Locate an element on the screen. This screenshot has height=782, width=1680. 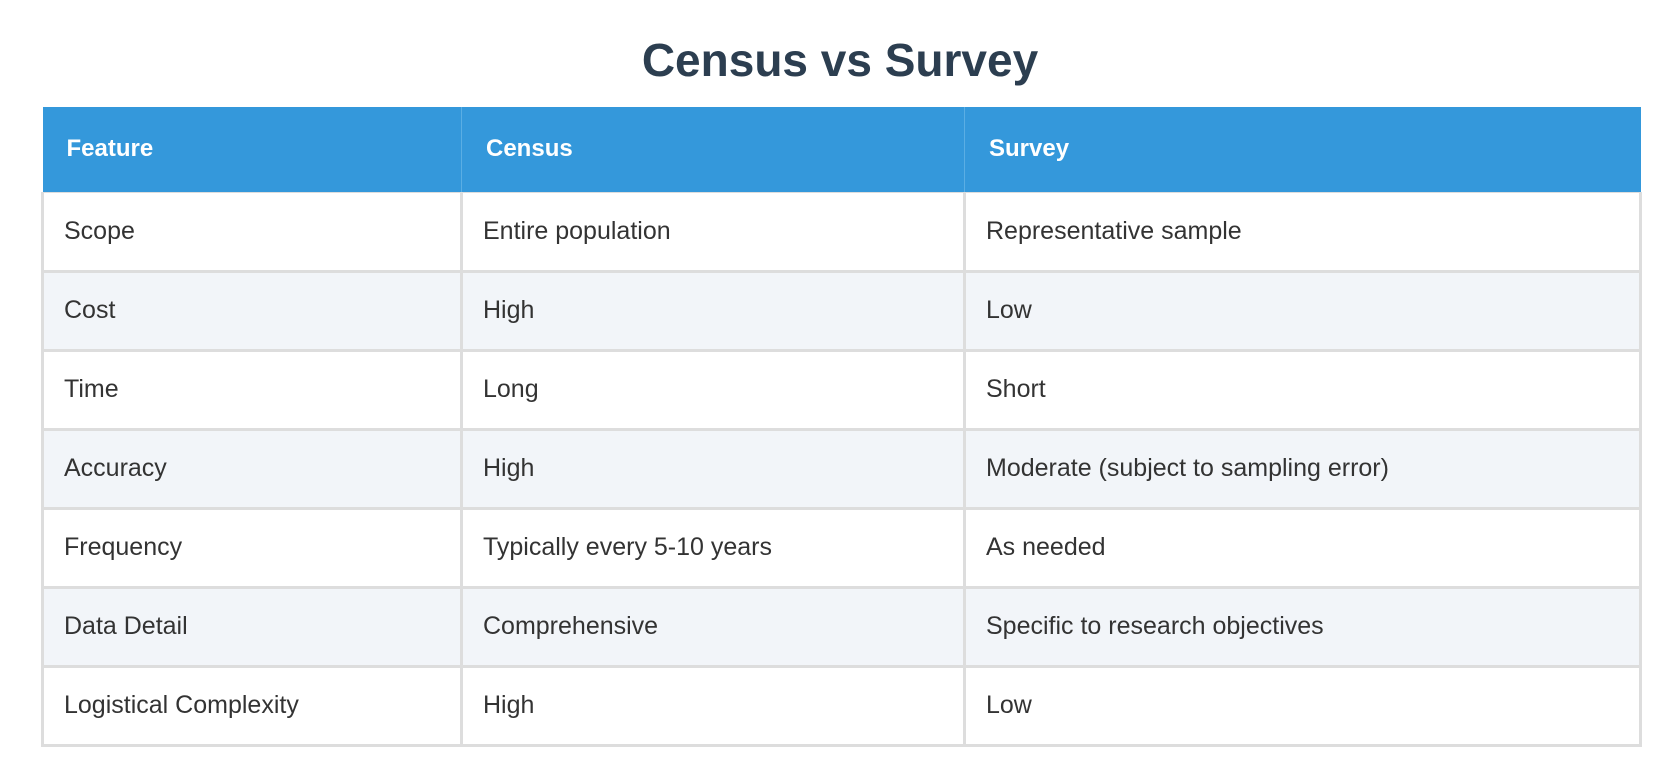
table-row: Logistical Complexity High Low is located at coordinates (841, 706).